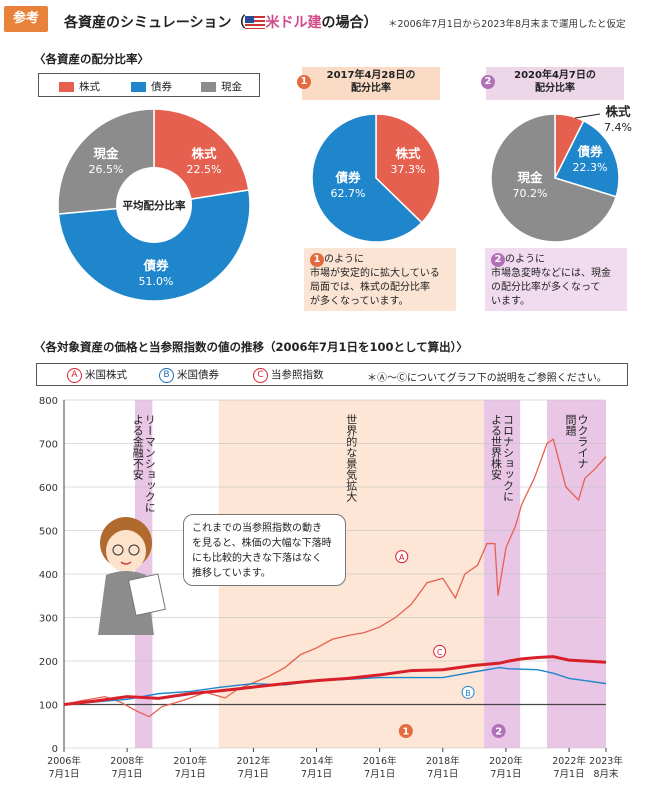  I want to click on xtick-date-4: 7月1日, so click(316, 774).